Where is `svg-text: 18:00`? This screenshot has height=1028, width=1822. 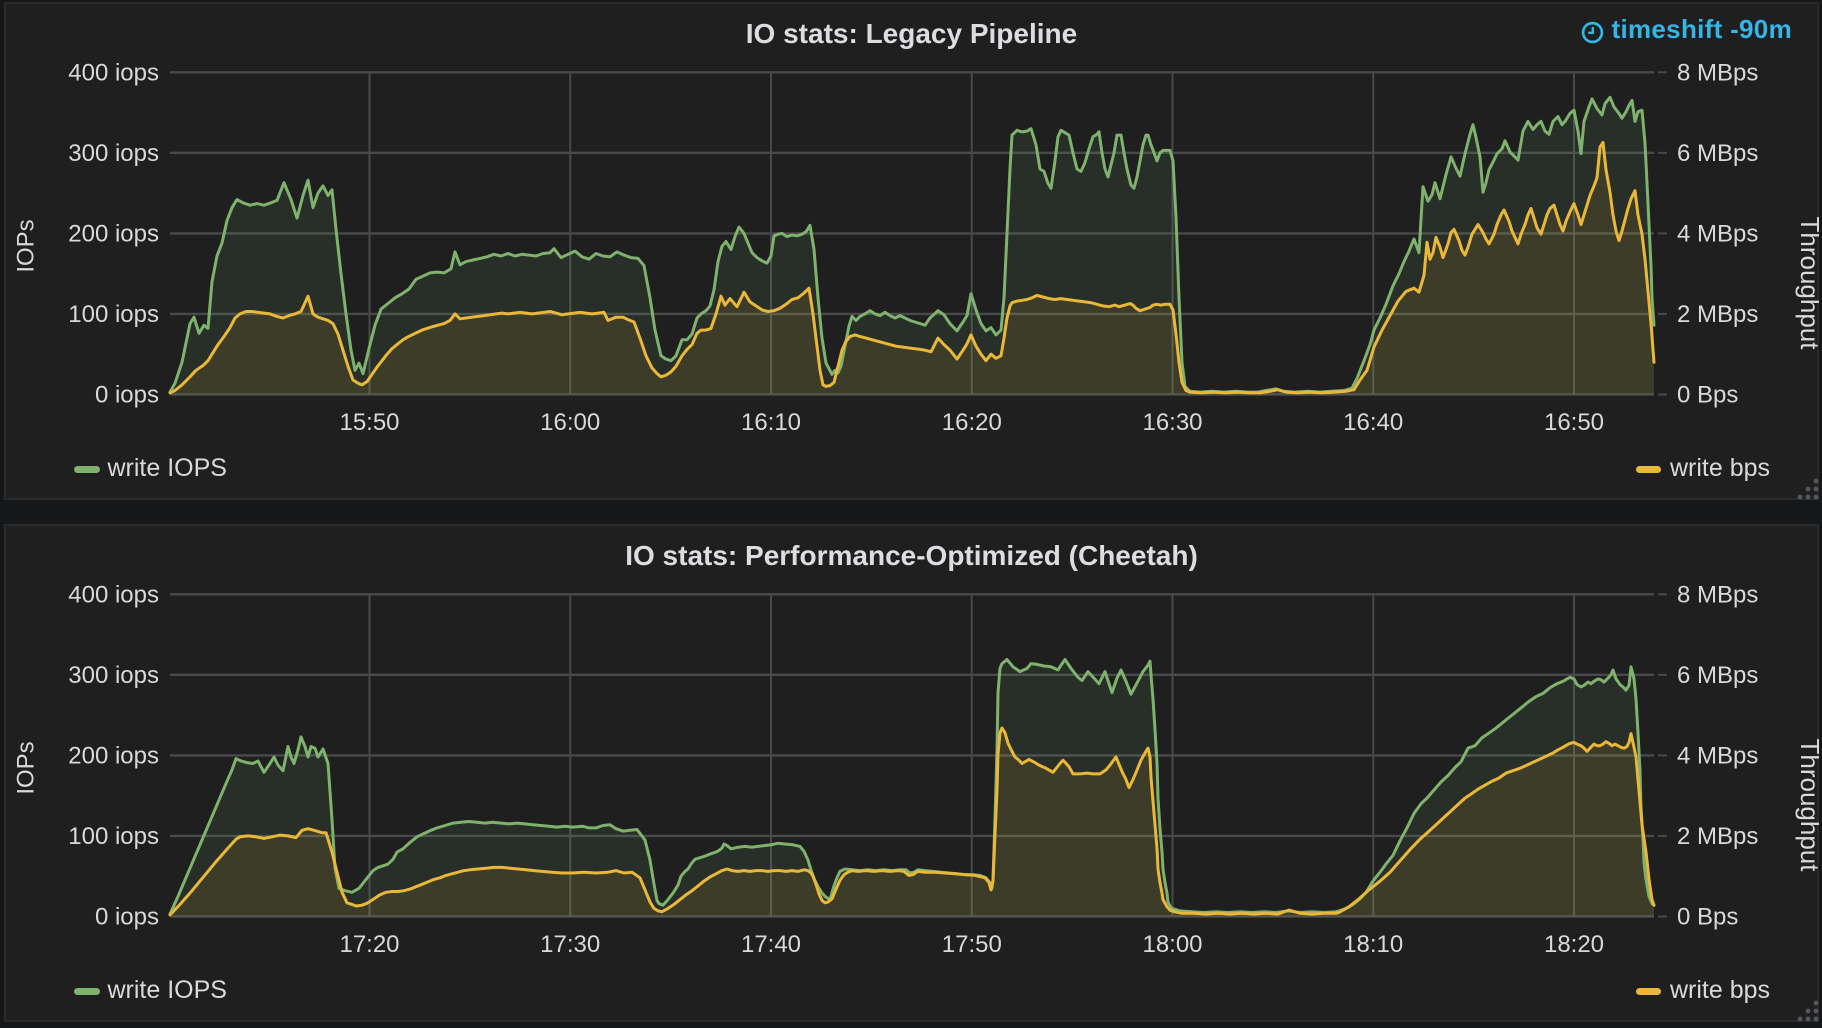 svg-text: 18:00 is located at coordinates (1172, 944).